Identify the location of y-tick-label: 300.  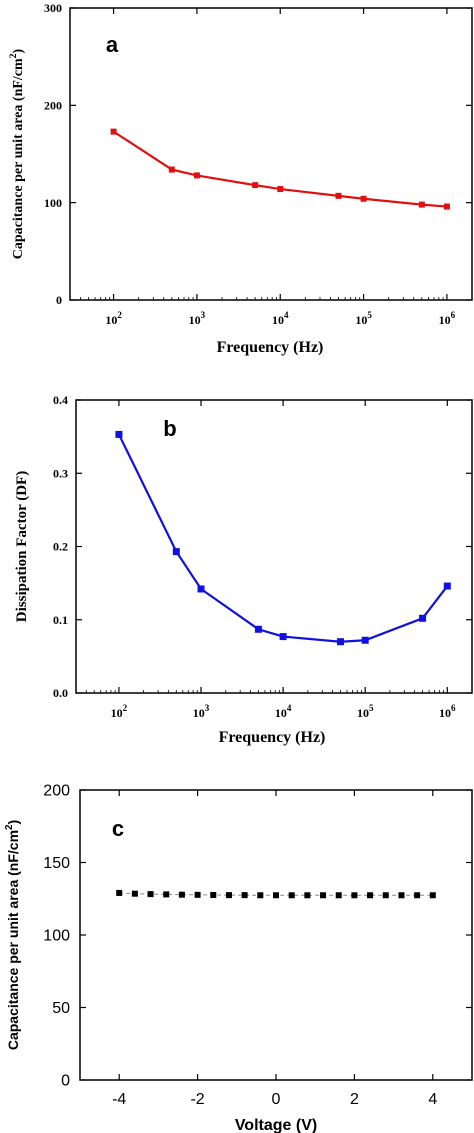
(53, 8).